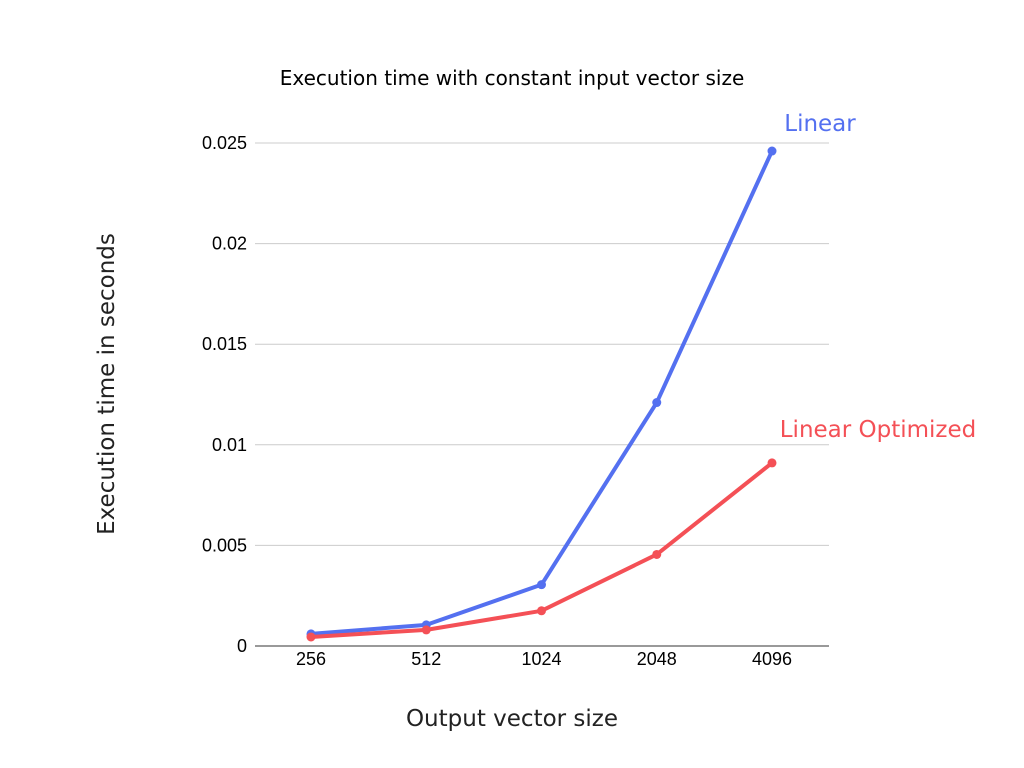  Describe the element at coordinates (242, 646) in the screenshot. I see `y-tick-label: 0` at that location.